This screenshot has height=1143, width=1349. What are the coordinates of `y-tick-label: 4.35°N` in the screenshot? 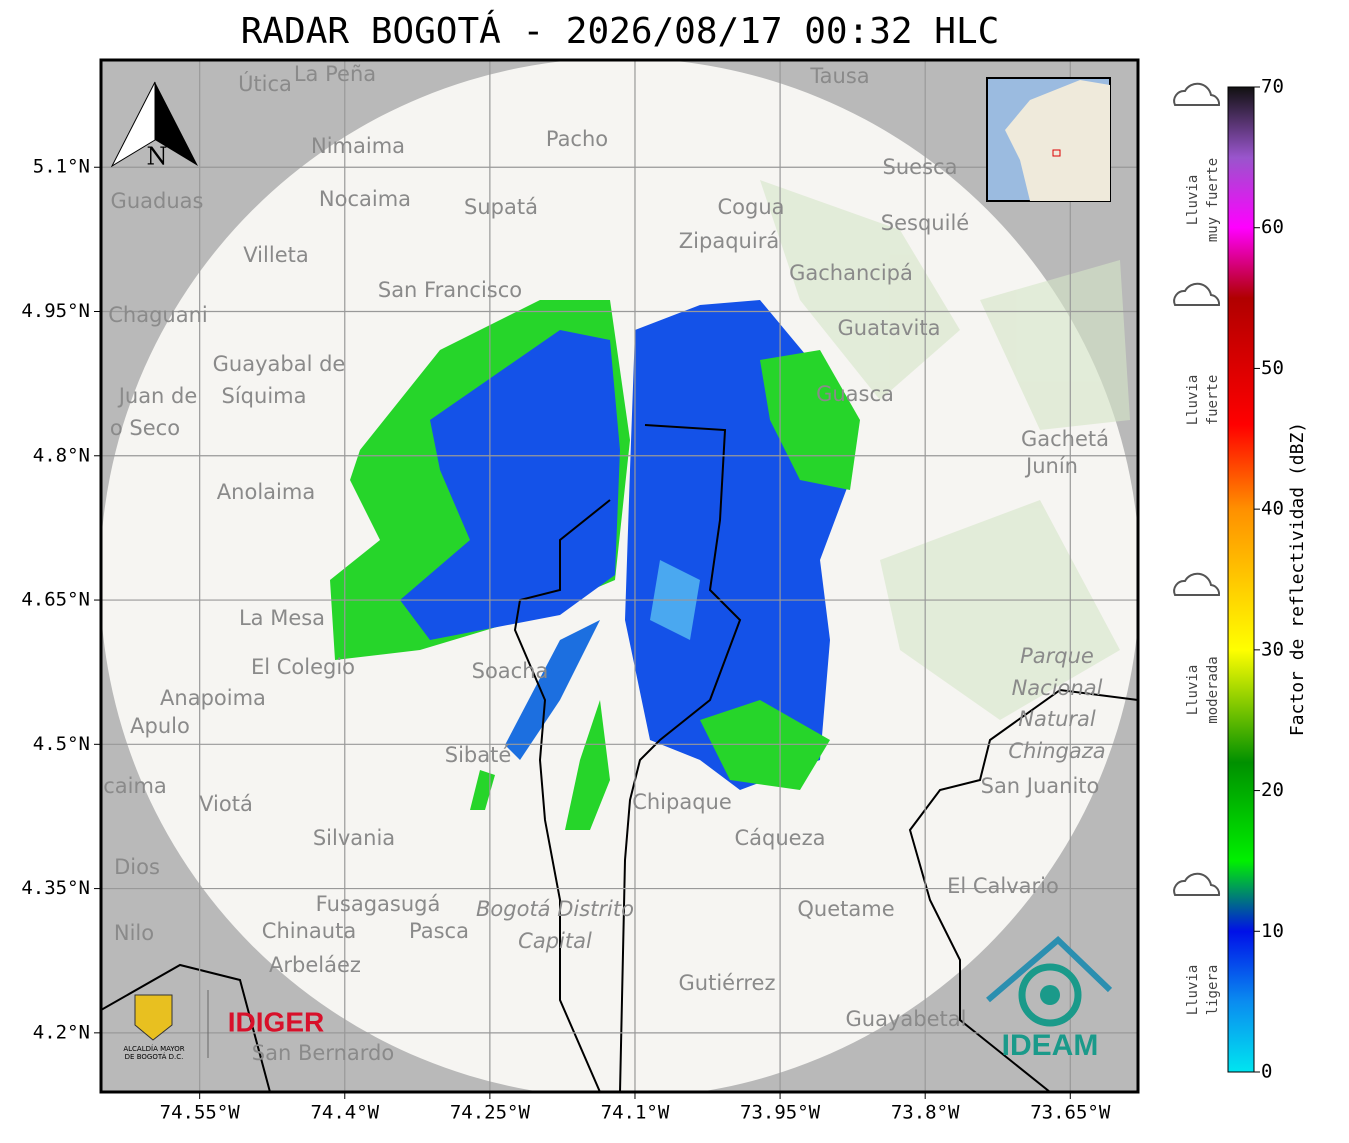 It's located at (55, 888).